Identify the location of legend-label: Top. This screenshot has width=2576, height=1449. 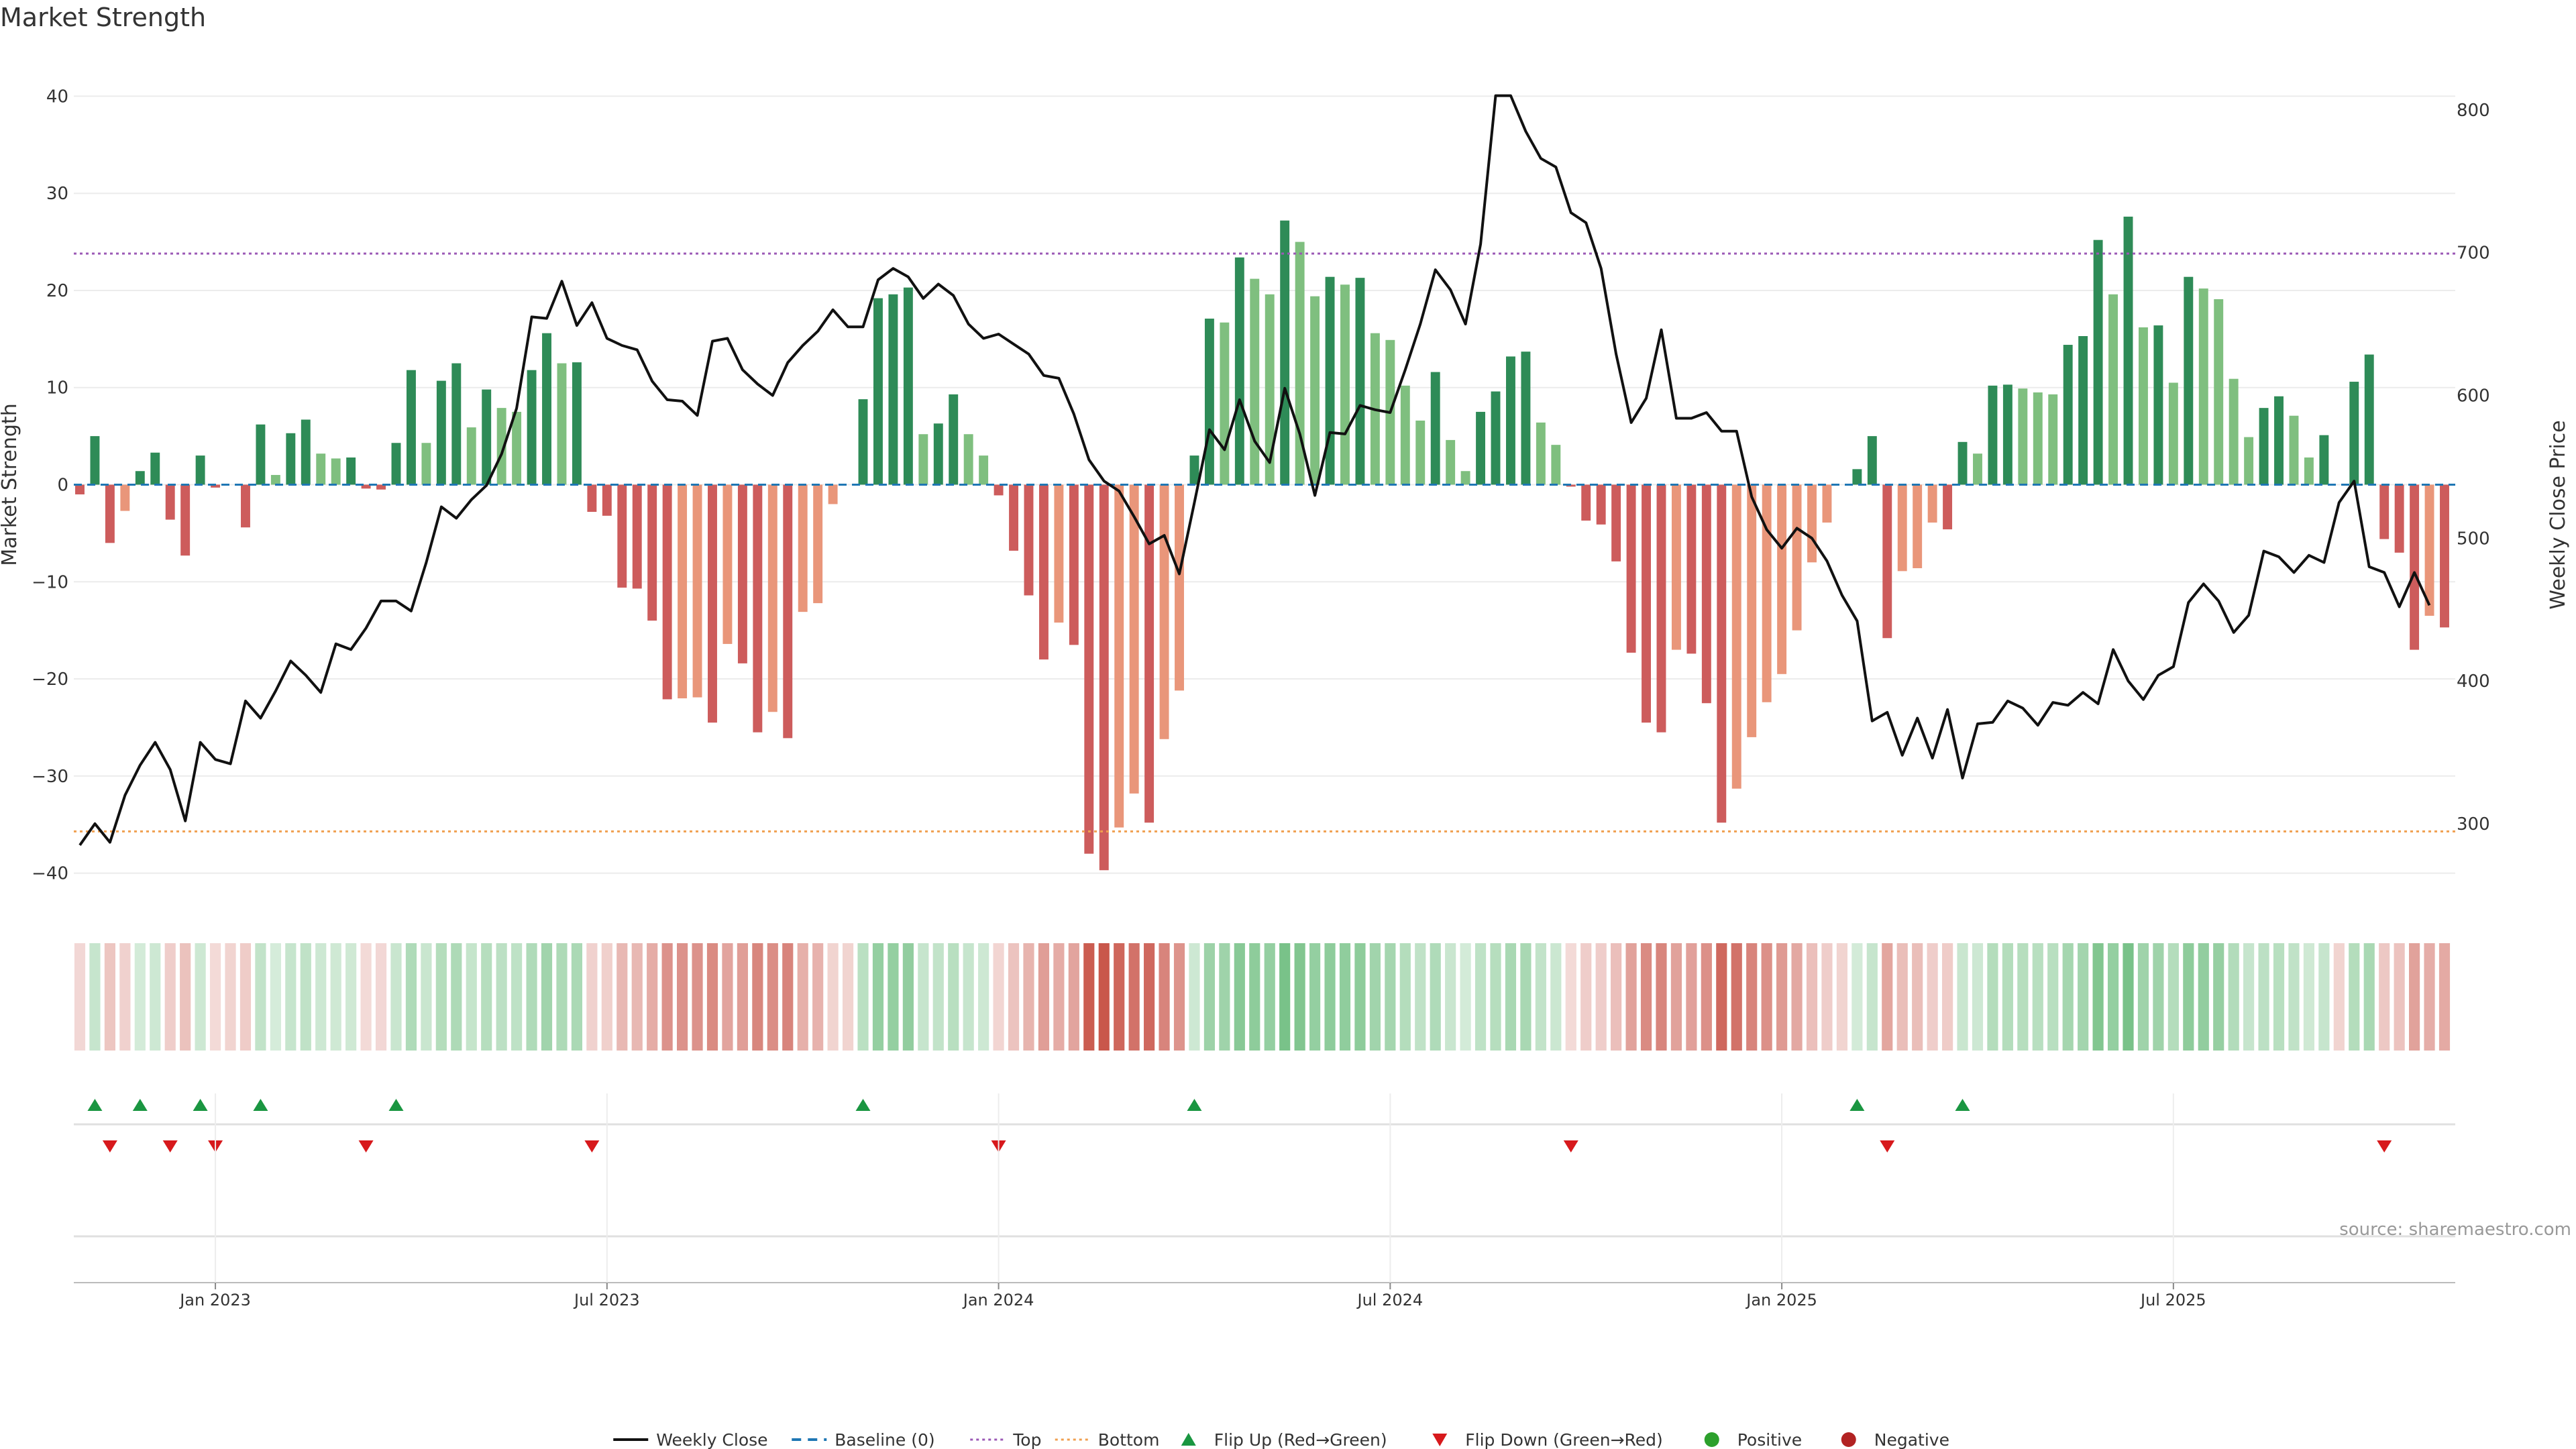
(1026, 1439).